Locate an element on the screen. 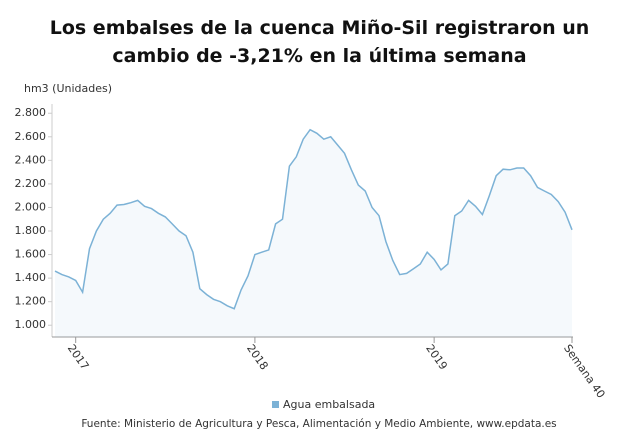  y-tick-label: 2.000 is located at coordinates (31, 206).